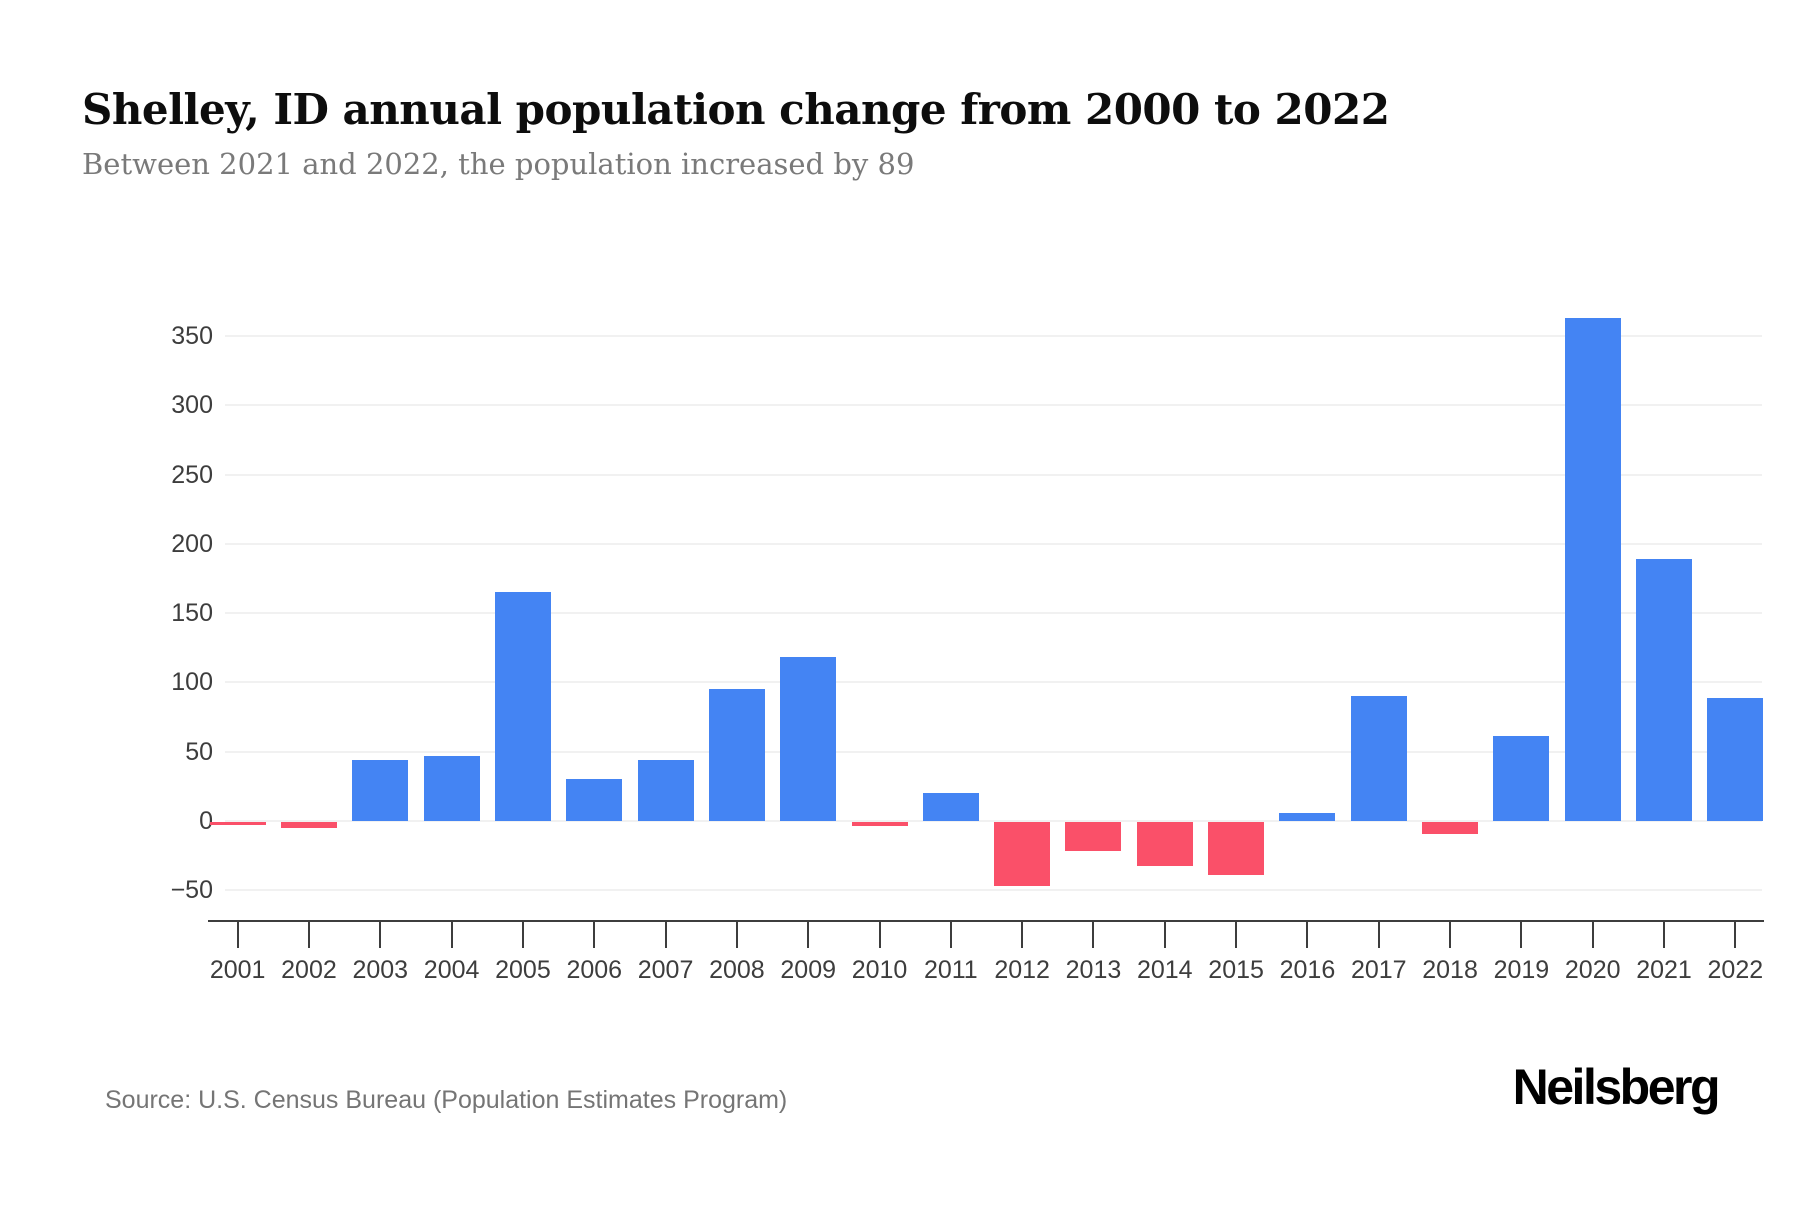 Image resolution: width=1800 pixels, height=1216 pixels. Describe the element at coordinates (1616, 1087) in the screenshot. I see `neilsberg-logo: Neilsberg` at that location.